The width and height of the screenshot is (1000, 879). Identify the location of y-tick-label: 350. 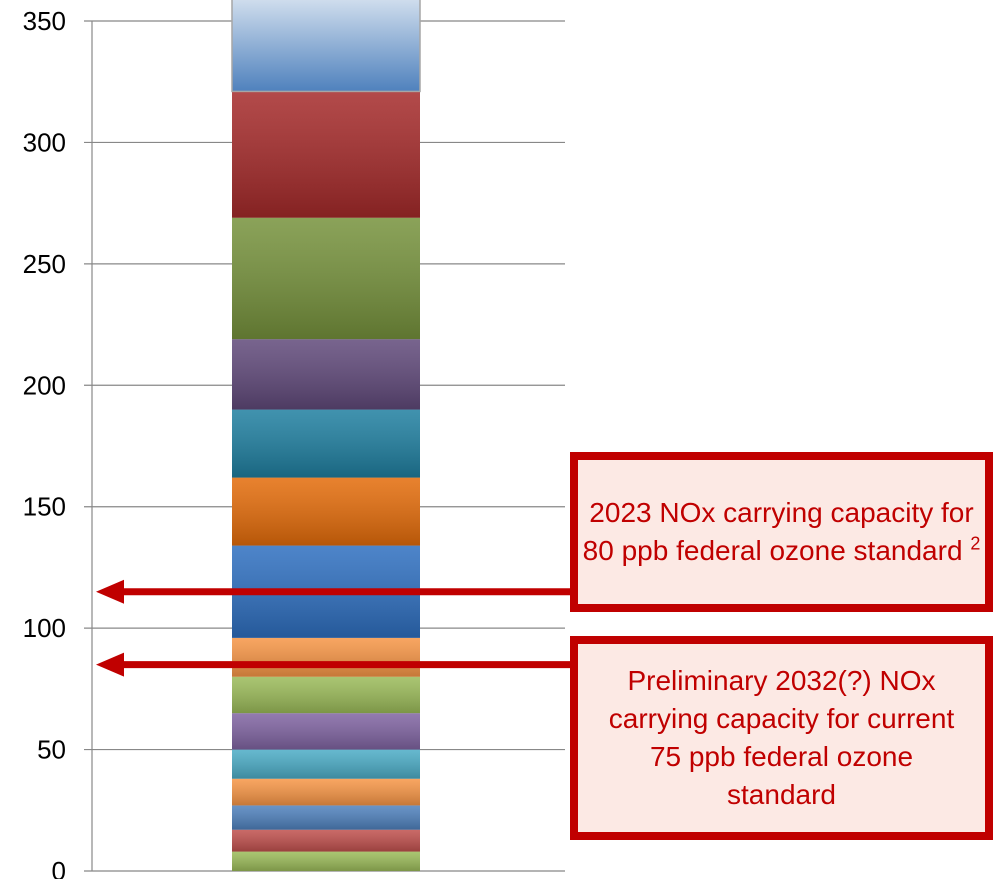
(44, 21).